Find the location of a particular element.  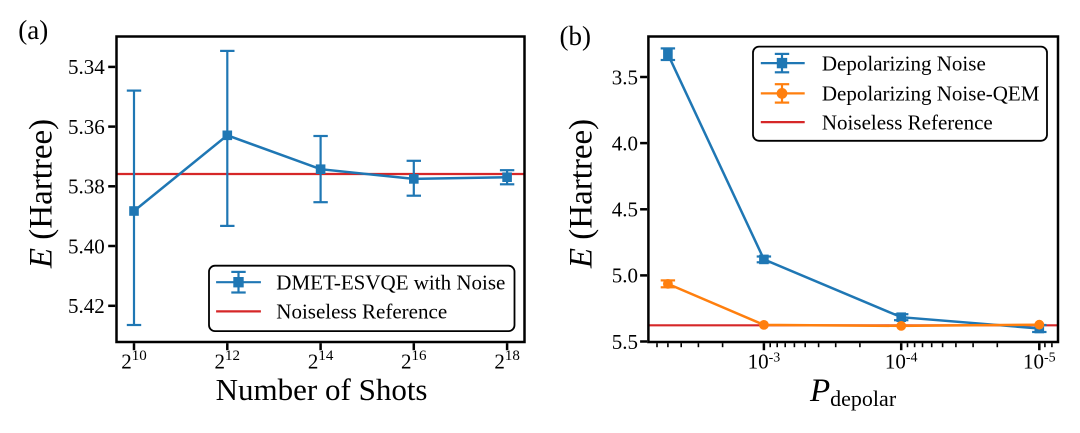

svg-text: 210 is located at coordinates (134, 361).